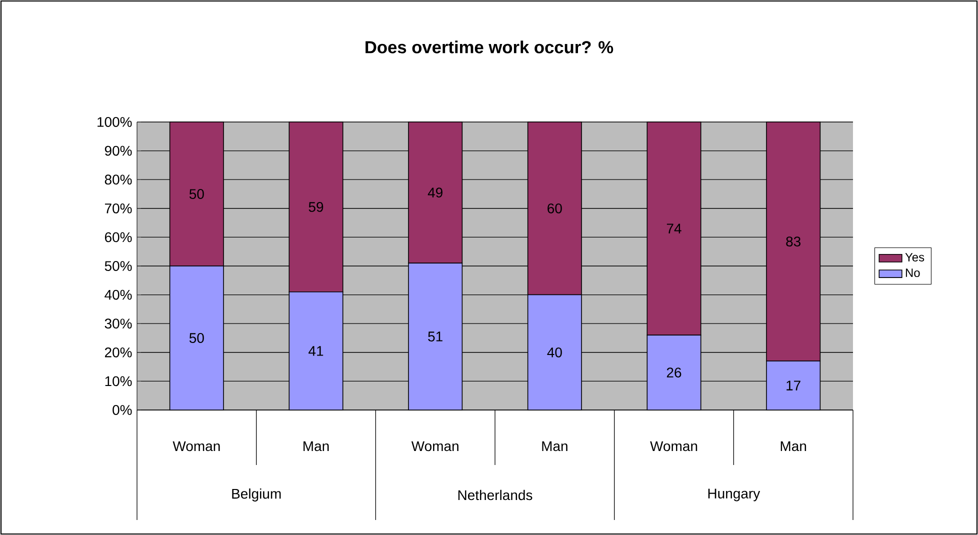 This screenshot has height=535, width=978. Describe the element at coordinates (118, 179) in the screenshot. I see `y-tick-label: 80%` at that location.